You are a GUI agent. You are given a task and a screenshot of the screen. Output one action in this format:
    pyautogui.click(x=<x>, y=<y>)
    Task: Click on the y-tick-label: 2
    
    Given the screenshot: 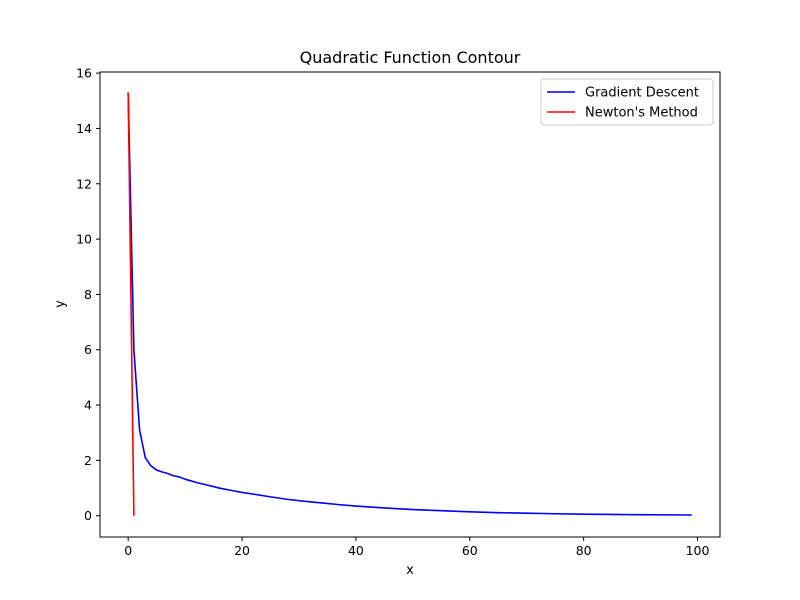 What is the action you would take?
    pyautogui.click(x=88, y=460)
    